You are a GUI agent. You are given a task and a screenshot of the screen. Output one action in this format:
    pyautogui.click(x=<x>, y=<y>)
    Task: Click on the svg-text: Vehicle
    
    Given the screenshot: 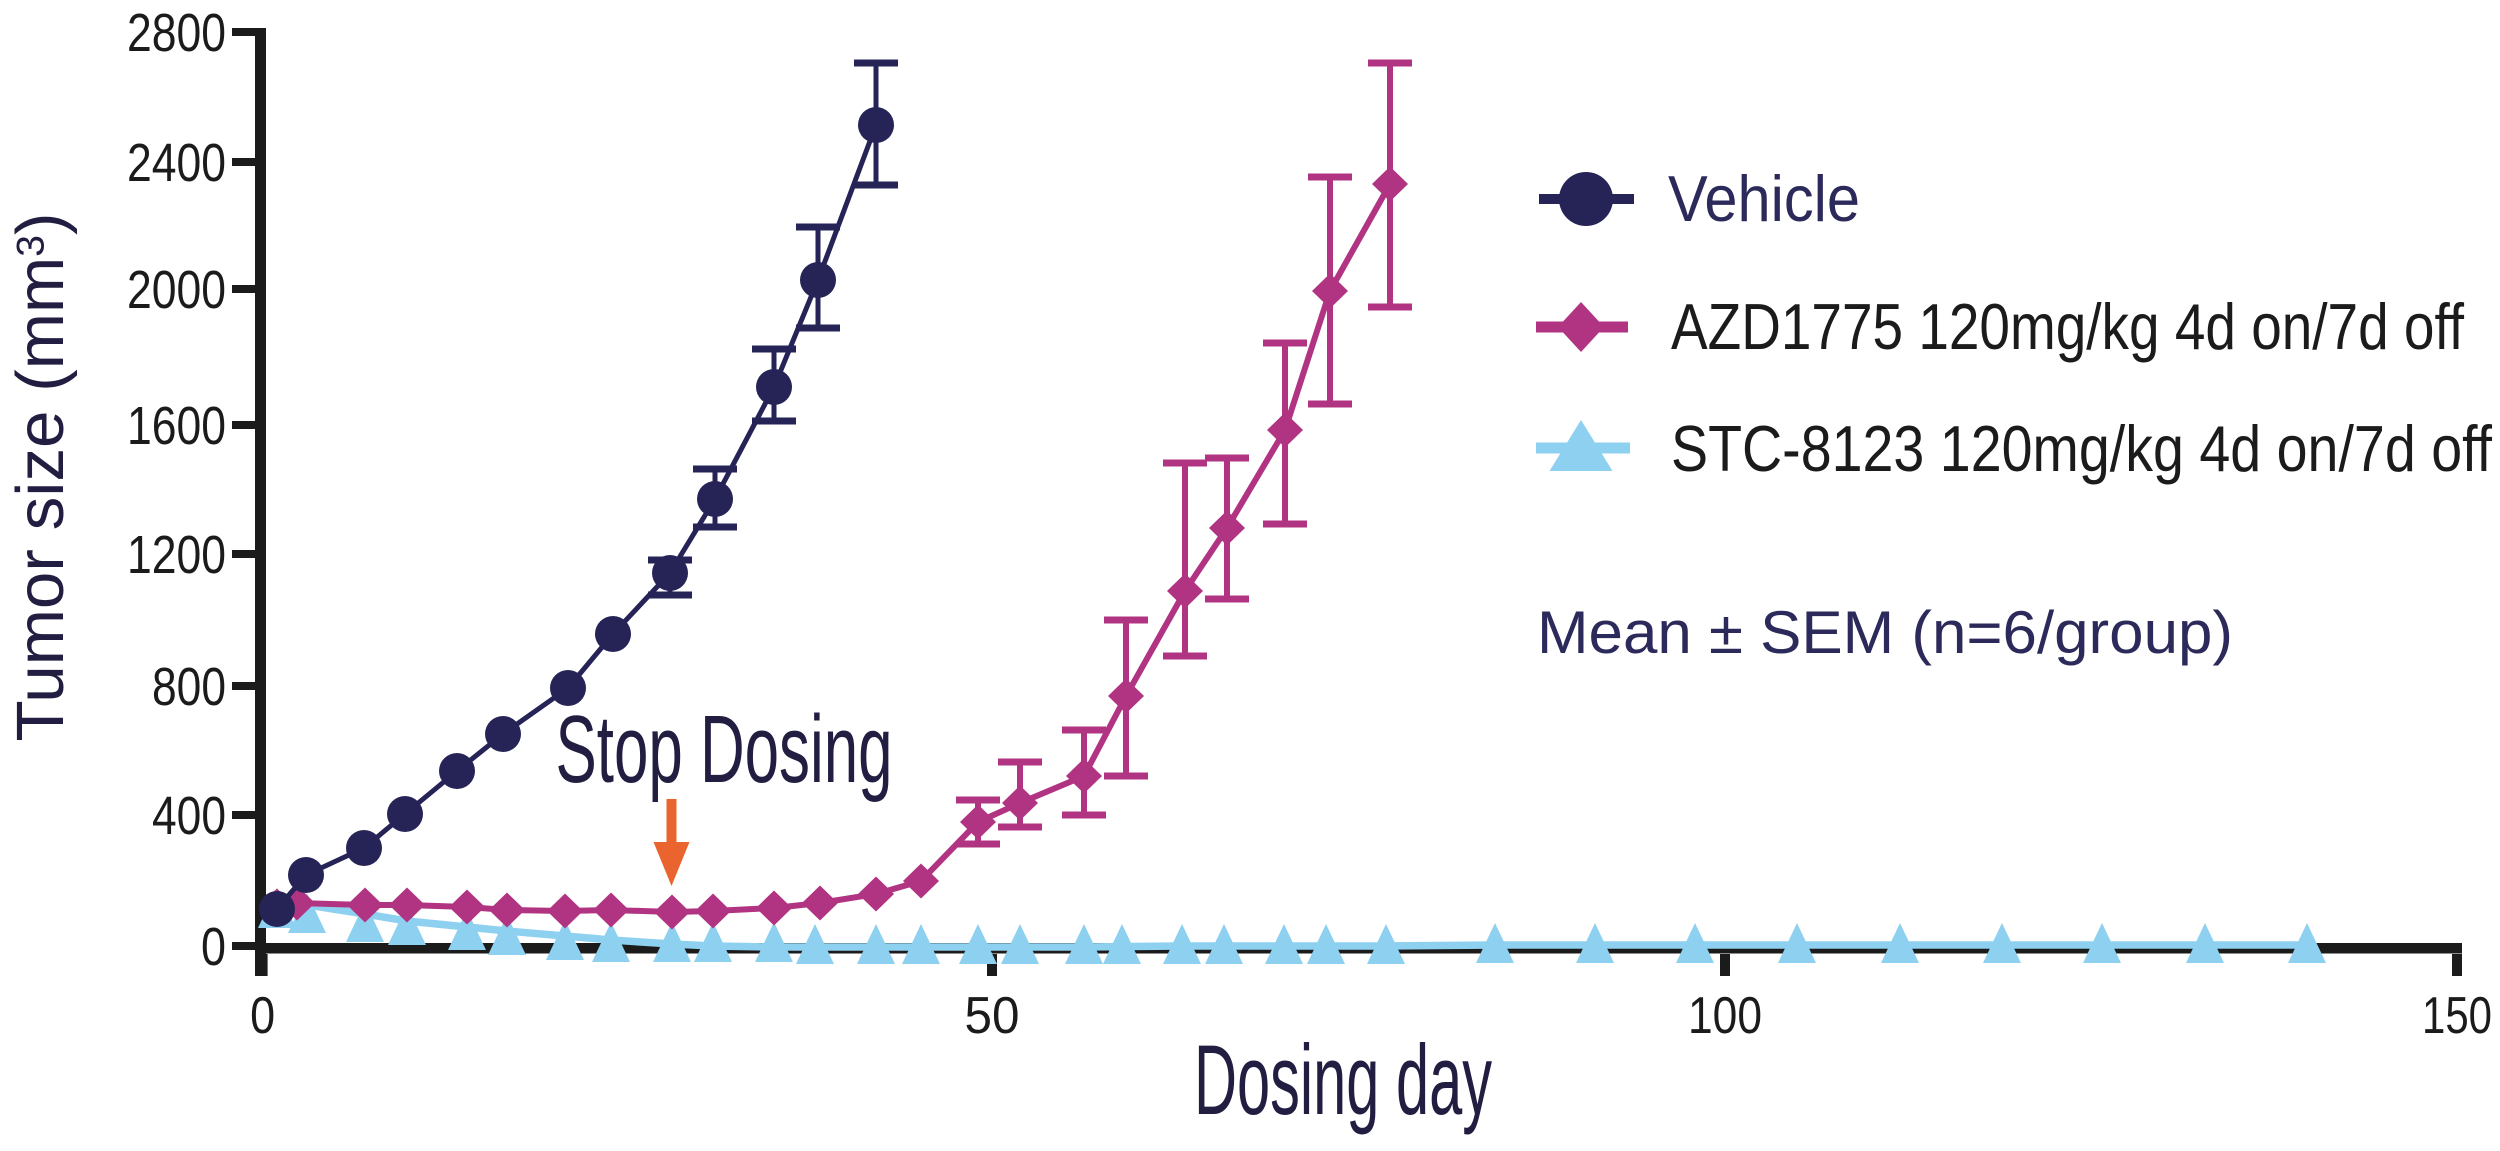 What is the action you would take?
    pyautogui.click(x=1764, y=198)
    